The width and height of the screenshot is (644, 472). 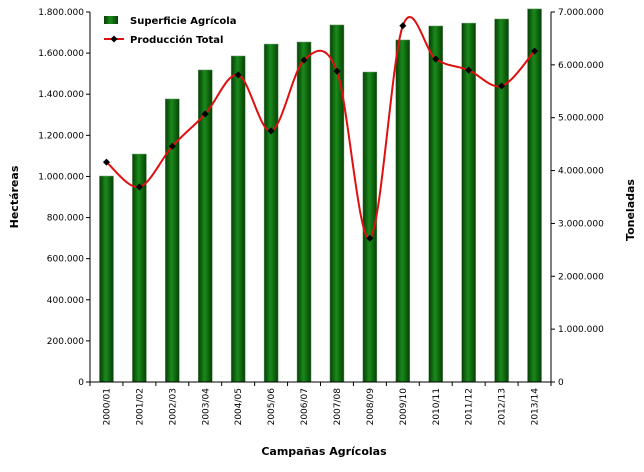 I want to click on x-tick-label: 2008/09, so click(x=371, y=407).